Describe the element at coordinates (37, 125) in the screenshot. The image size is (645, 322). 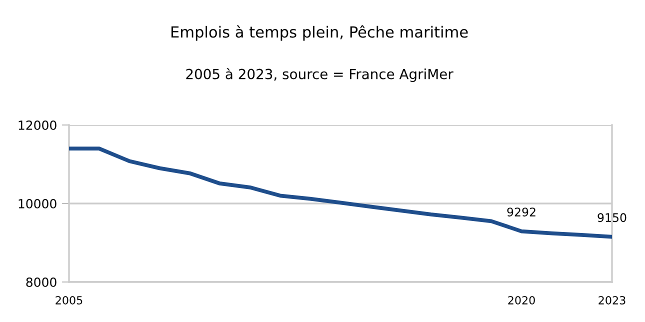
I see `y-tick-label: 12000` at that location.